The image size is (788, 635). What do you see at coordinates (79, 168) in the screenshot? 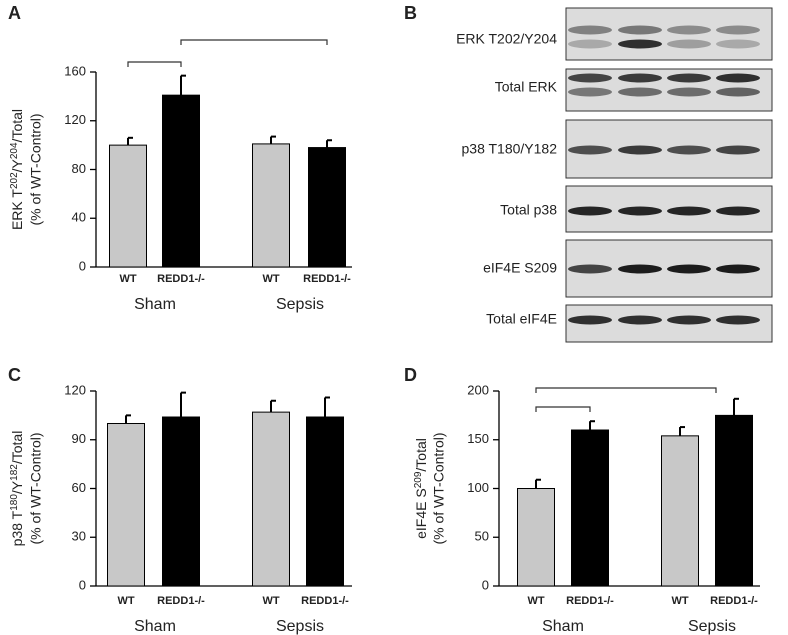
I see `y-tick-label: 80` at bounding box center [79, 168].